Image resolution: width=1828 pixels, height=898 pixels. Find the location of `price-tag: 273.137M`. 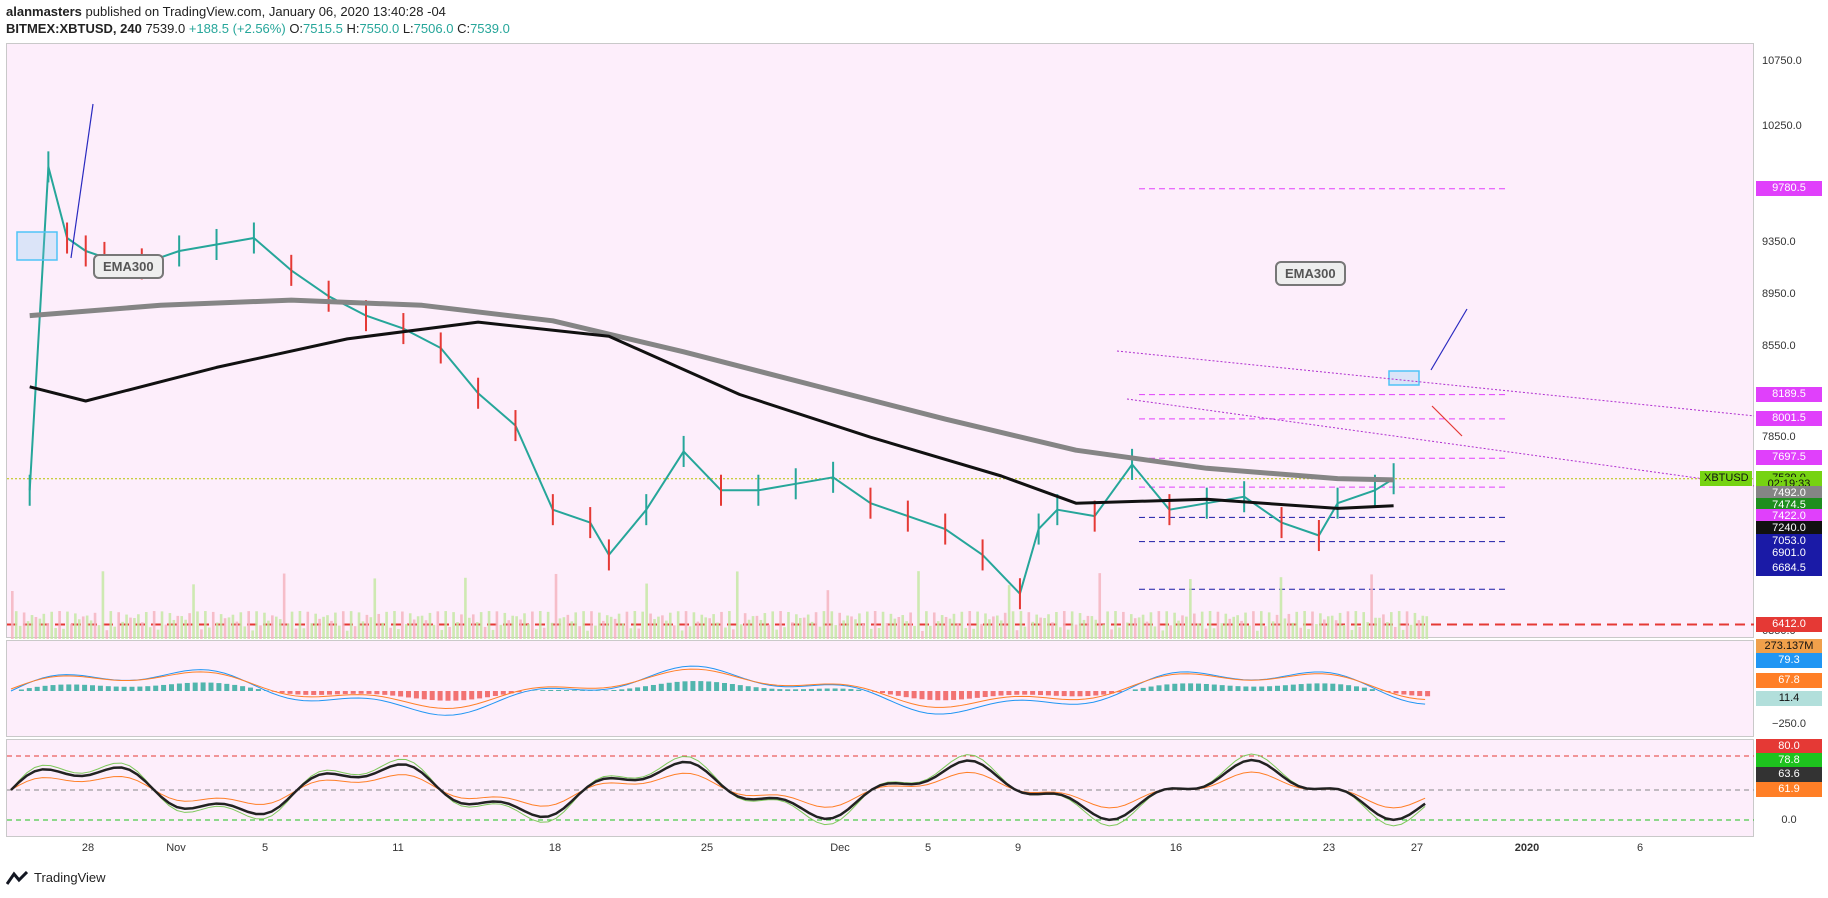

price-tag: 273.137M is located at coordinates (1789, 646).